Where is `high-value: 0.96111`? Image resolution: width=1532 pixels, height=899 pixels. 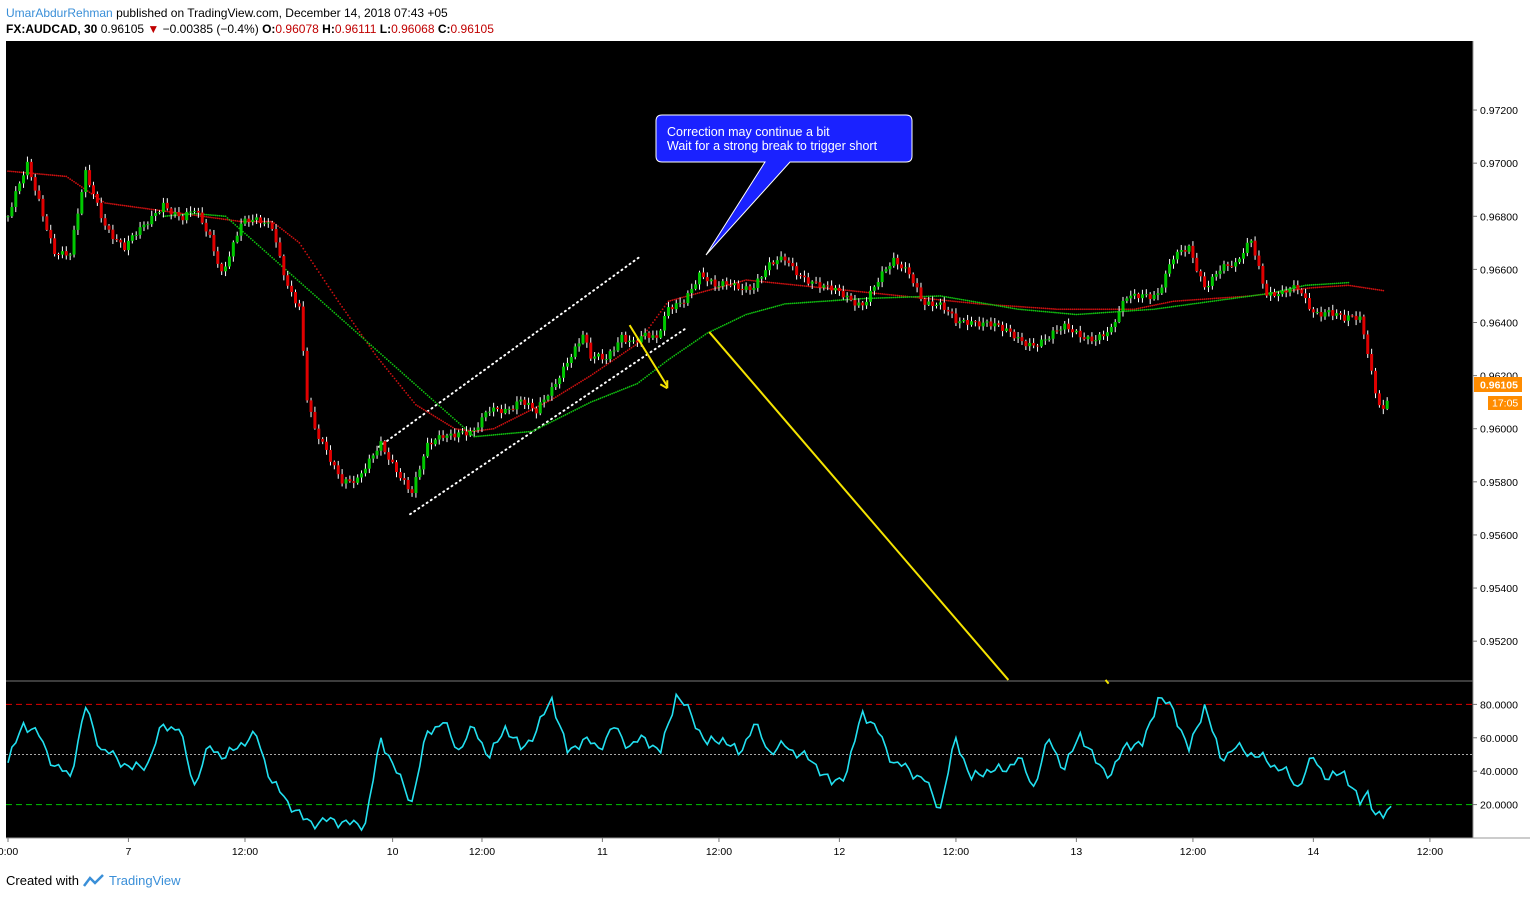
high-value: 0.96111 is located at coordinates (355, 29).